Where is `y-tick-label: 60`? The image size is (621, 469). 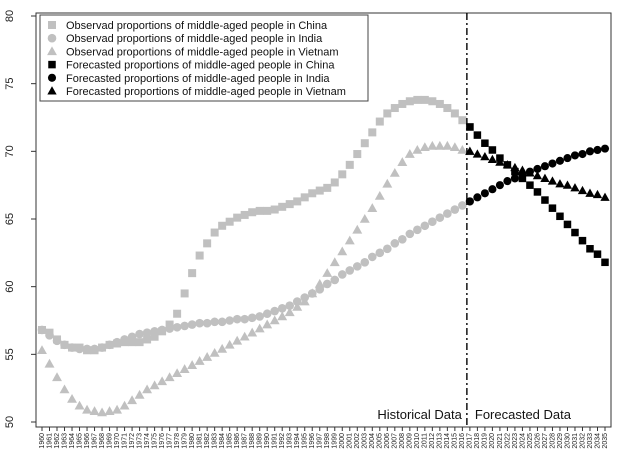
y-tick-label: 60 is located at coordinates (10, 287).